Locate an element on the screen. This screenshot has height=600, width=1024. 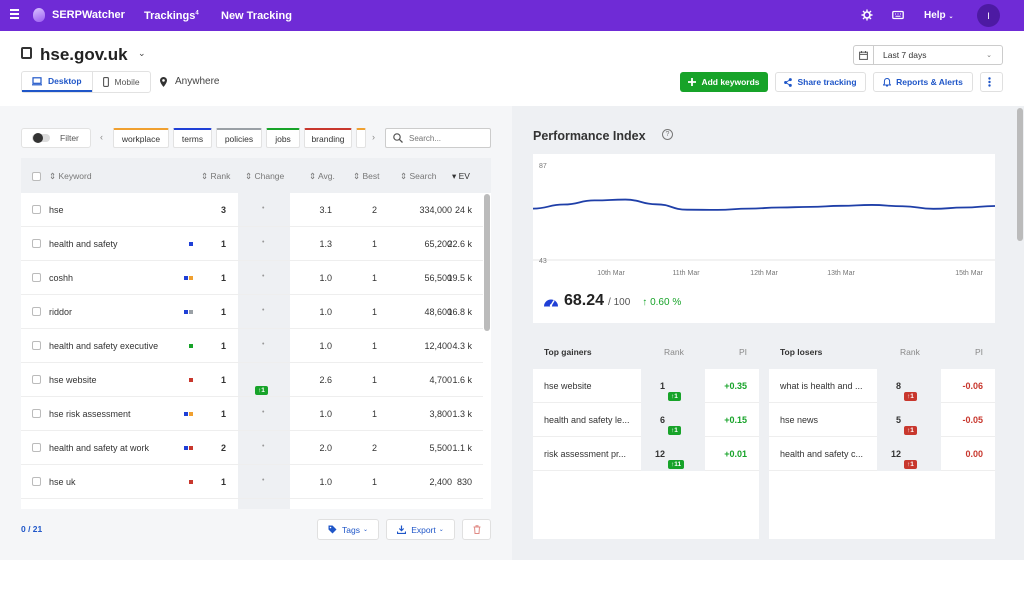
list-item: hse website 1 ↑1 +0.35 is located at coordinates (646, 386).